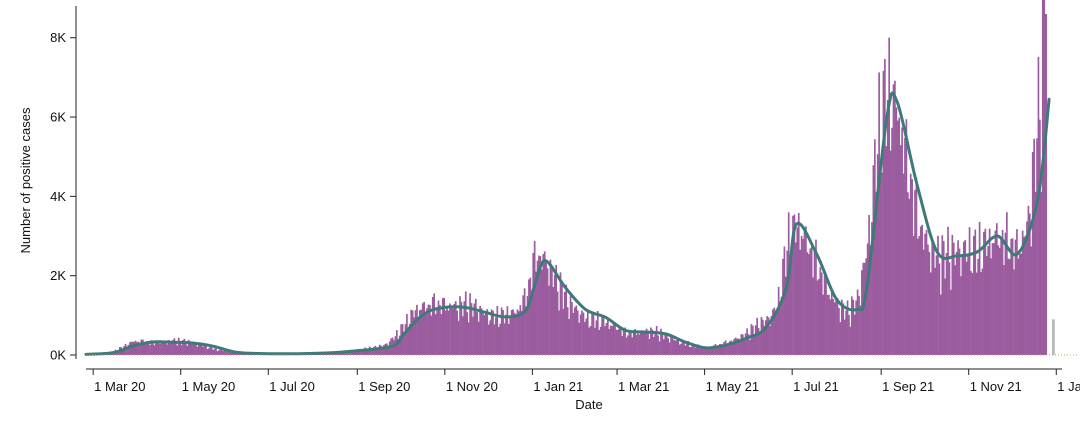  Describe the element at coordinates (558, 386) in the screenshot. I see `x-tick-label: 1 Jan 21` at that location.